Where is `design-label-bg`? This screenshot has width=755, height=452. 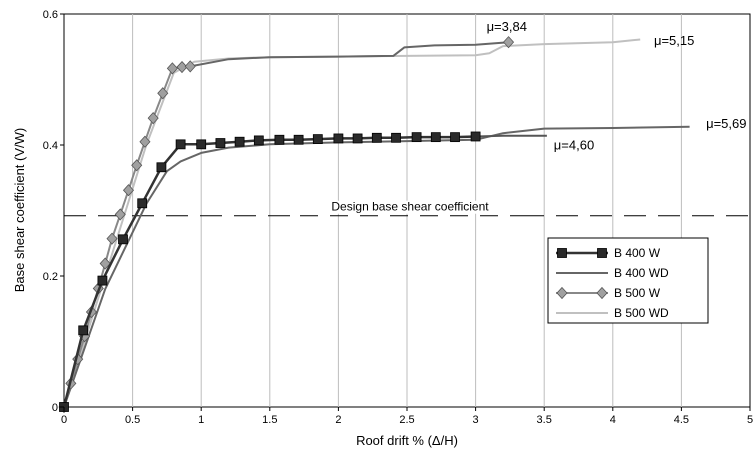
design-label-bg is located at coordinates (410, 207).